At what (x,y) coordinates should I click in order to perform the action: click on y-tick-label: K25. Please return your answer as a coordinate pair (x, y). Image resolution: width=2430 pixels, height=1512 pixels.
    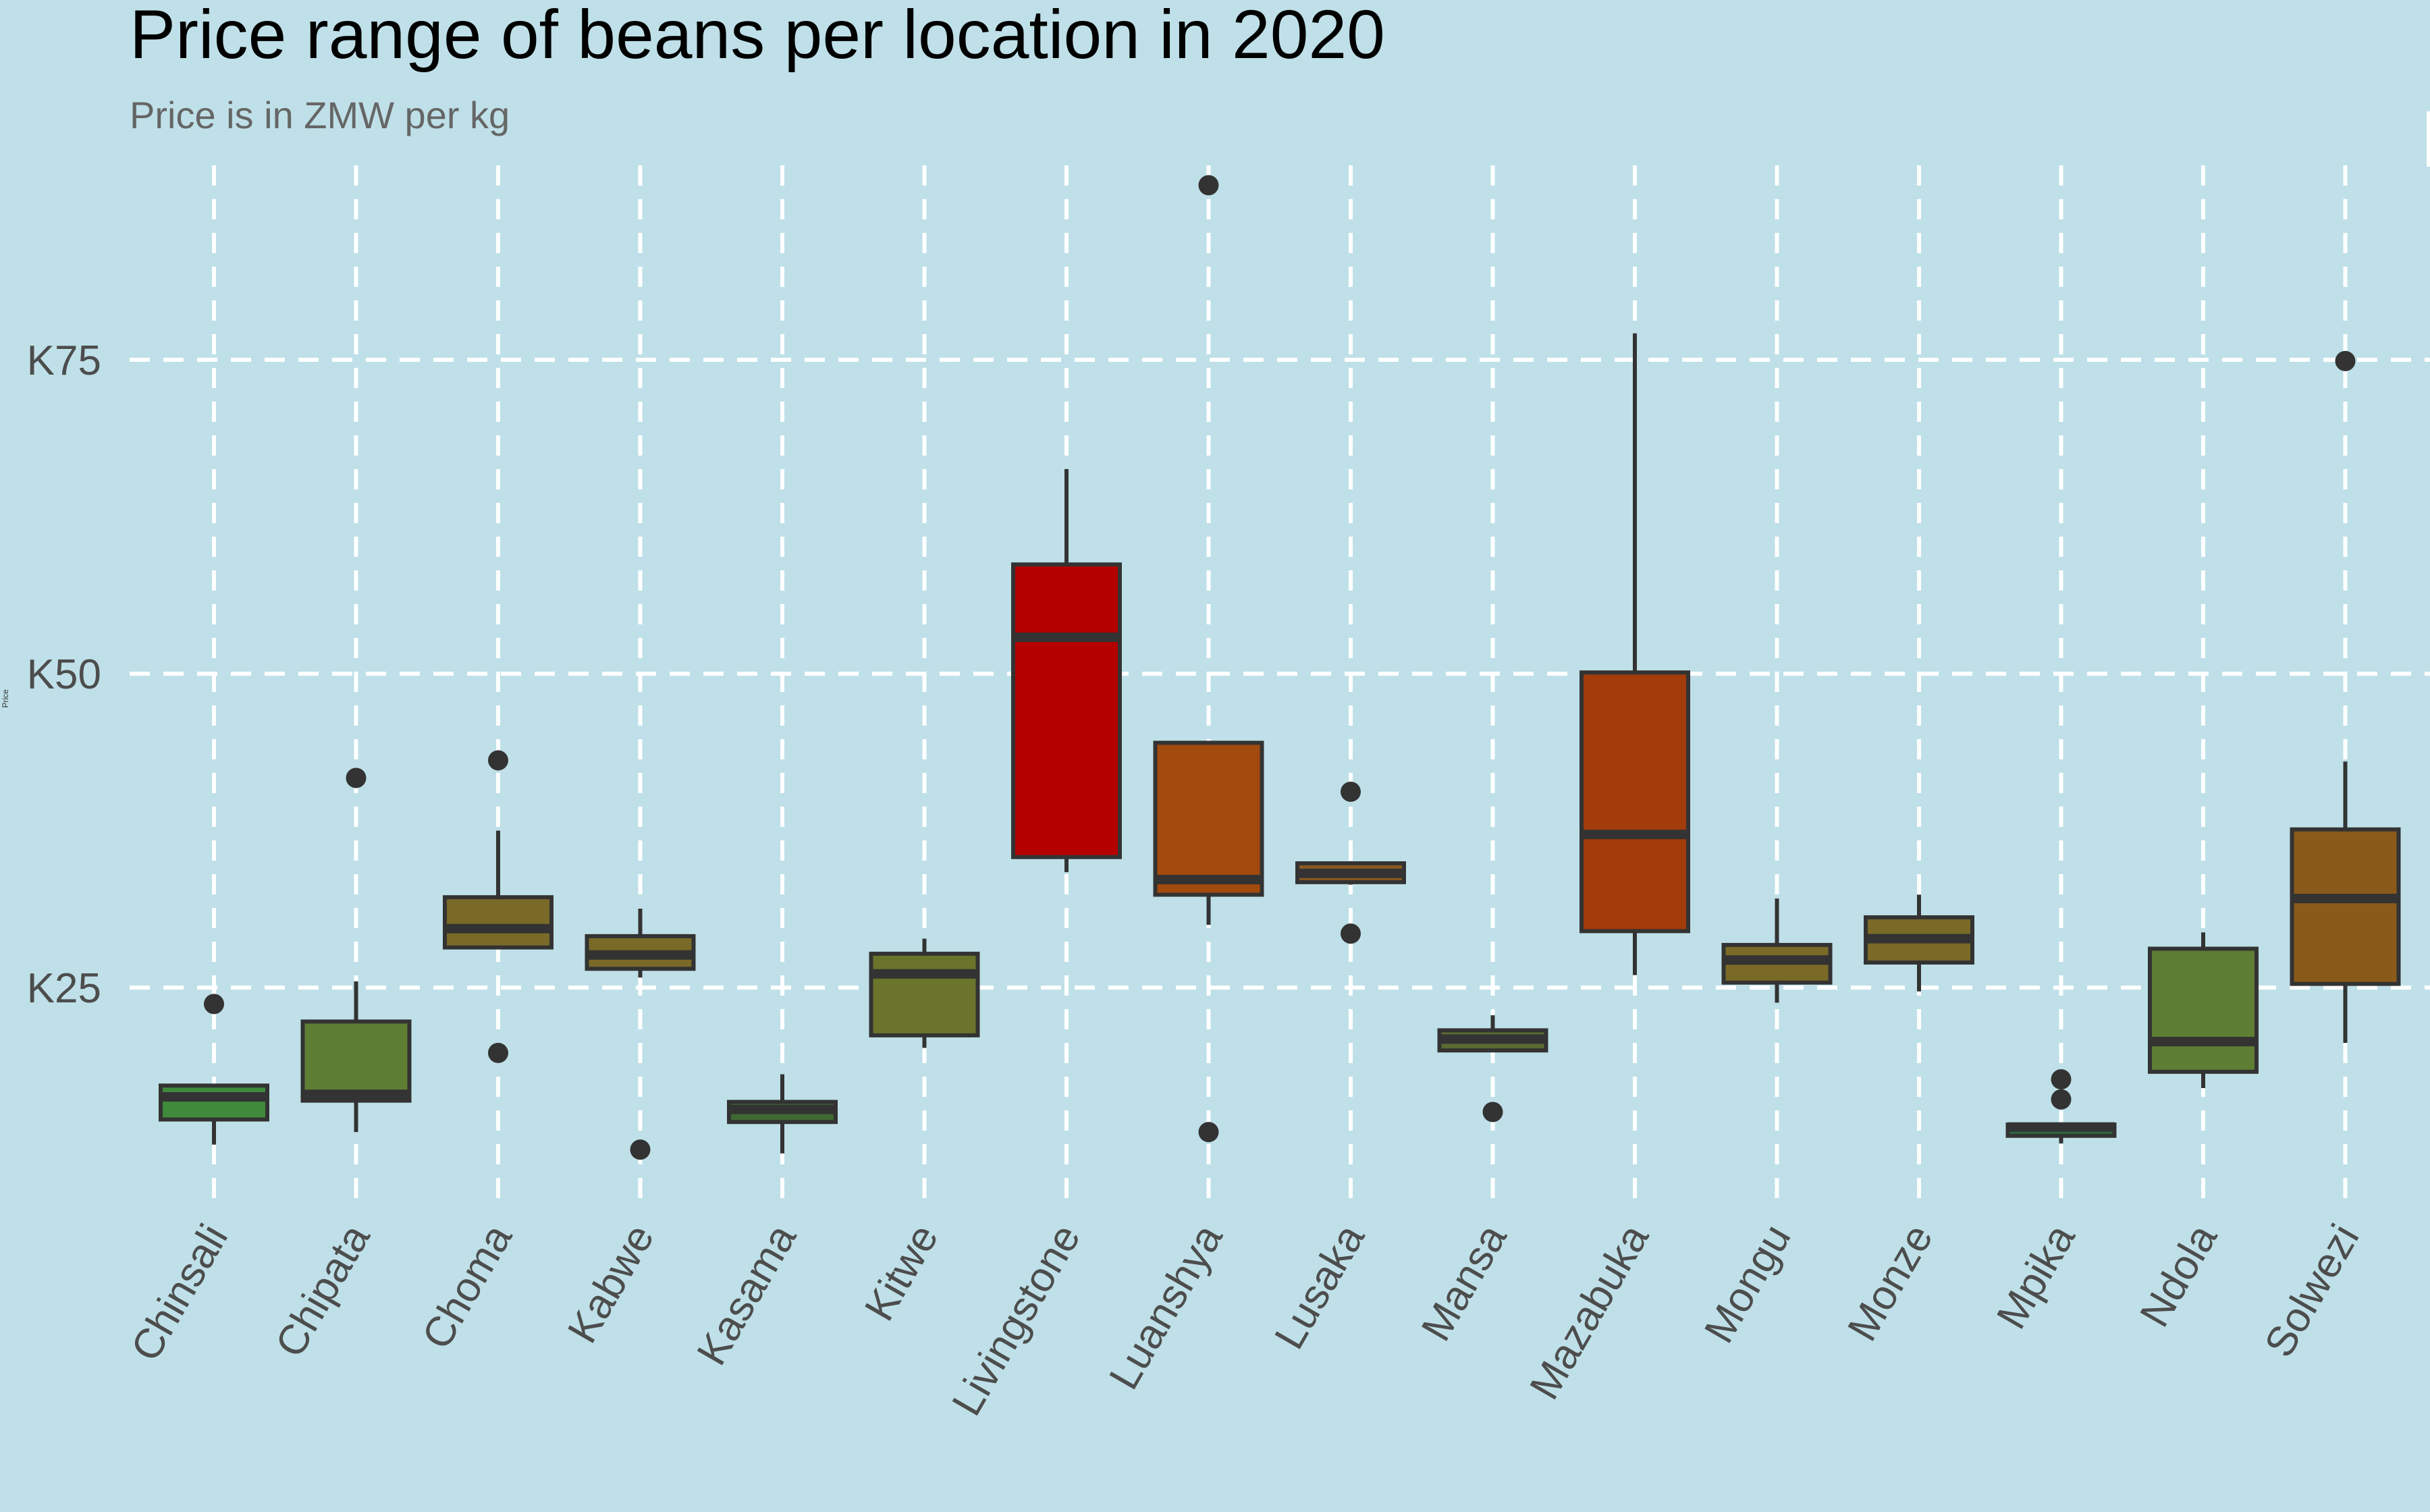
    Looking at the image, I should click on (64, 988).